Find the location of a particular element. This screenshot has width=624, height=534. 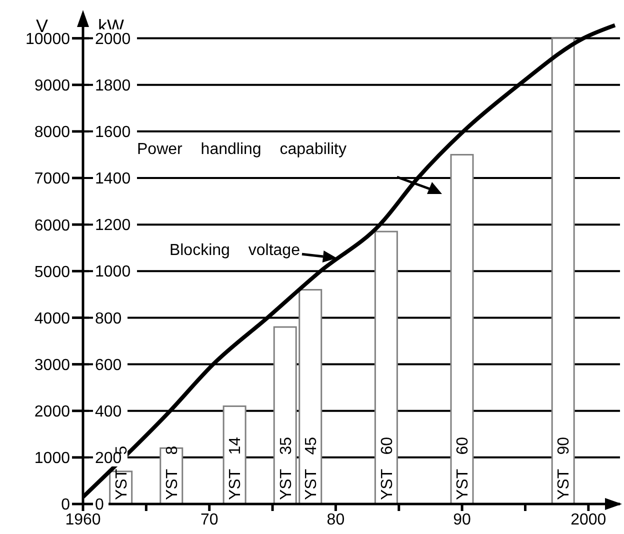

x-tick-label: 1960 is located at coordinates (83, 519).